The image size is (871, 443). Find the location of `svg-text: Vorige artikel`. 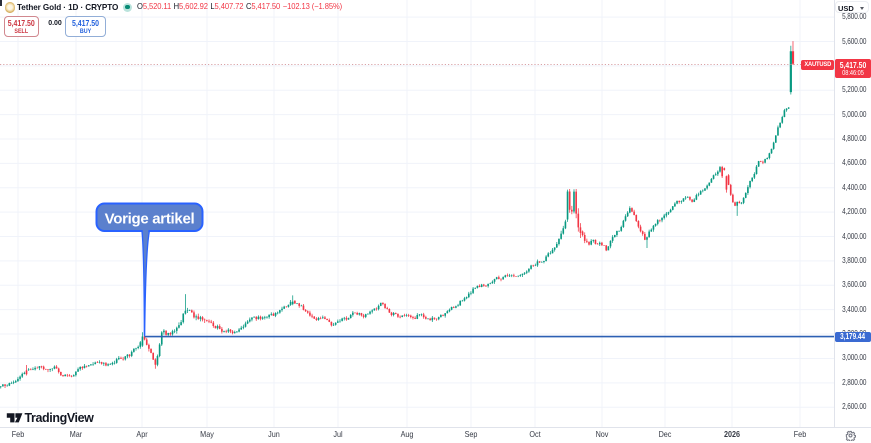

svg-text: Vorige artikel is located at coordinates (150, 219).